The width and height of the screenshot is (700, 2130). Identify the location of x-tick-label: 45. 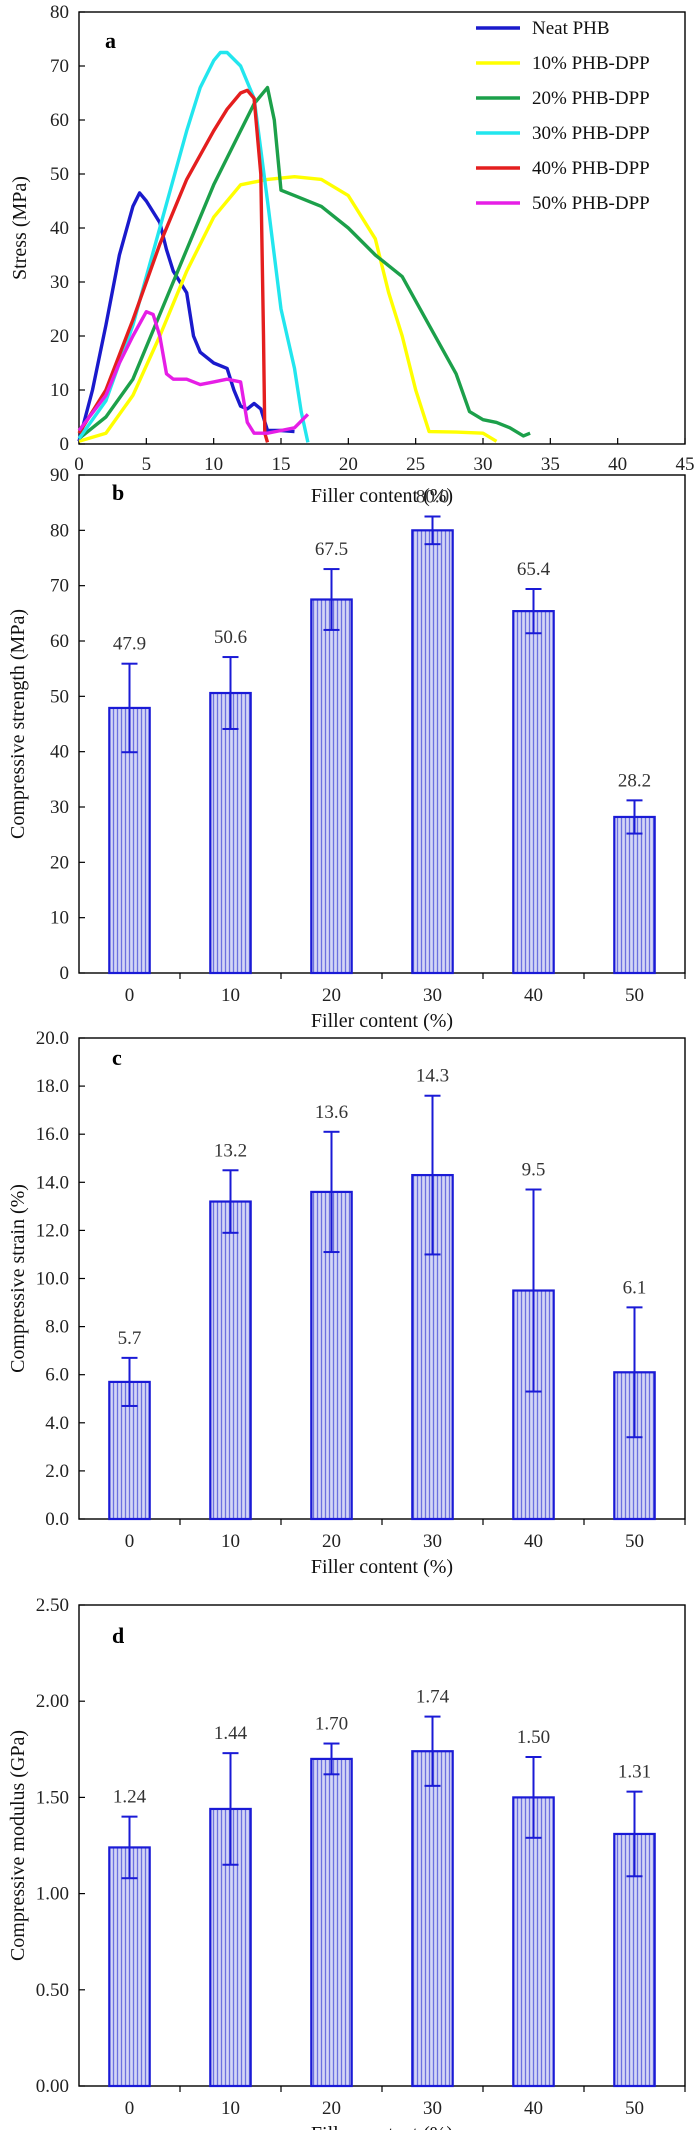
(685, 464).